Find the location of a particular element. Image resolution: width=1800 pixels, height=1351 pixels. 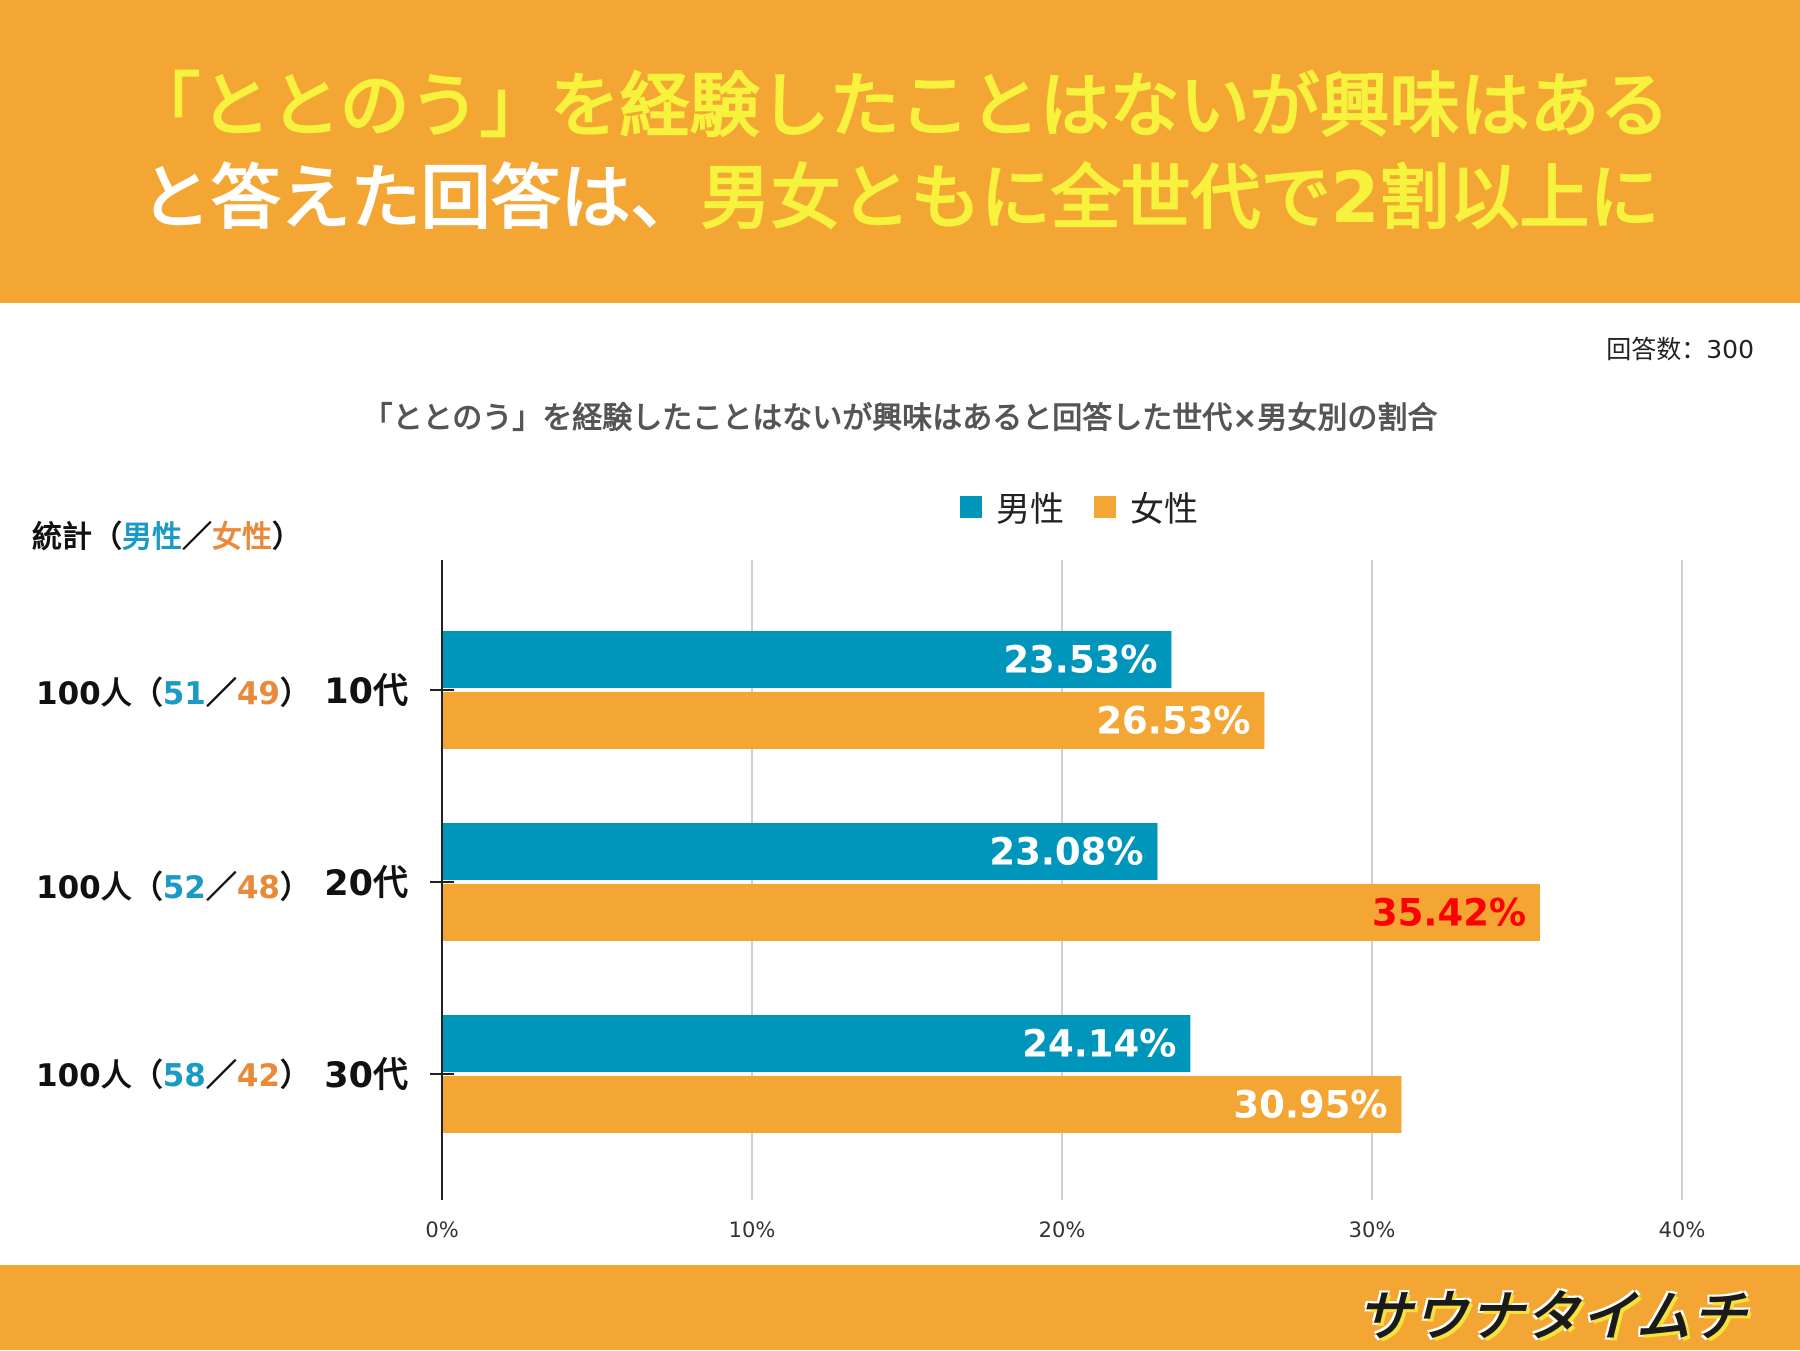

headline-line-2: と答えた回答は、男女ともに全世代で2割以上に is located at coordinates (900, 198).